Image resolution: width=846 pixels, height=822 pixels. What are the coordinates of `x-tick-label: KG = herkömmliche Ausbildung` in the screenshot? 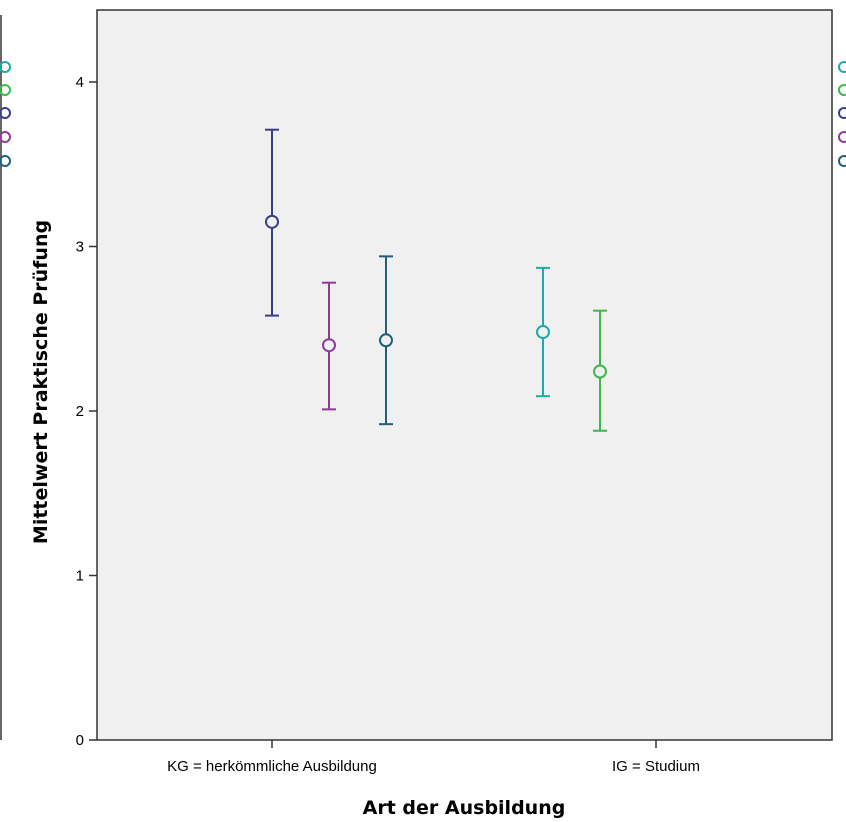 It's located at (272, 766).